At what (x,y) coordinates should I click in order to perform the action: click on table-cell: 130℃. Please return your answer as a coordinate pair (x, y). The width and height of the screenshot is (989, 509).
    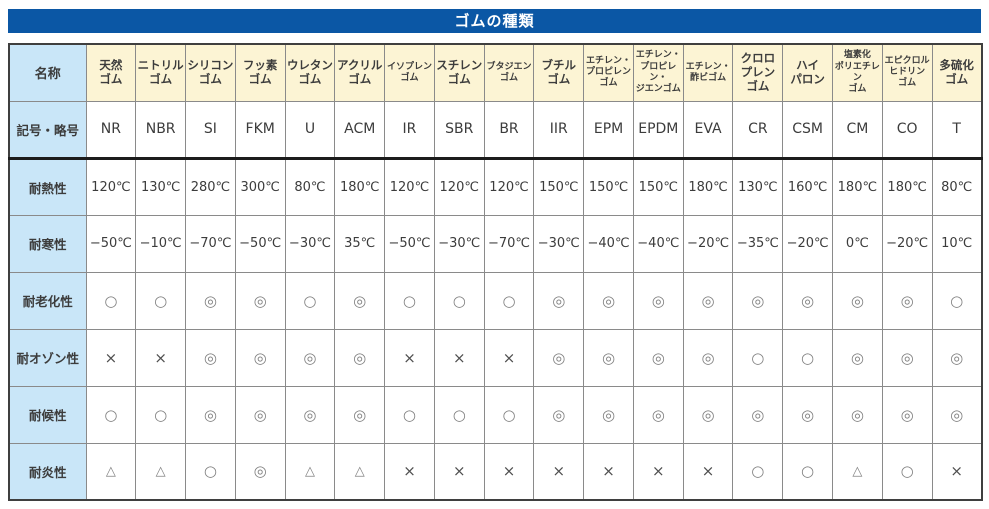
    Looking at the image, I should click on (161, 186).